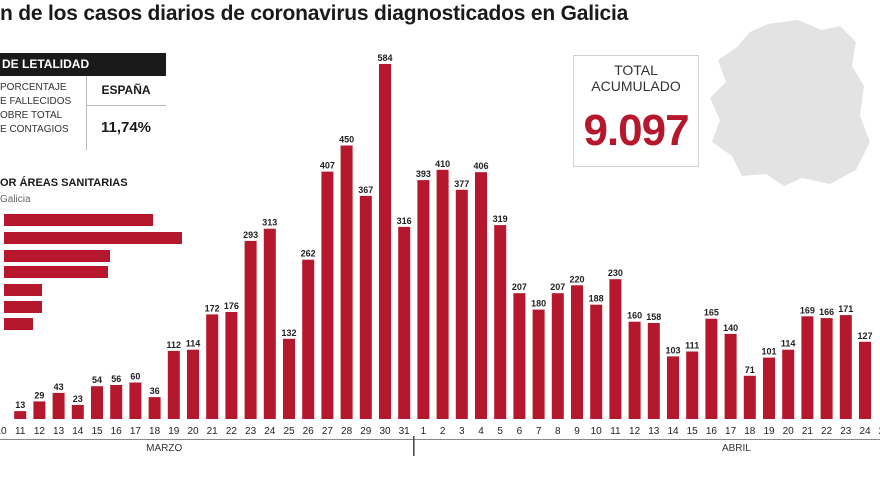  What do you see at coordinates (636, 111) in the screenshot?
I see `total-box: TOTAL ACUMULADO 9.097` at bounding box center [636, 111].